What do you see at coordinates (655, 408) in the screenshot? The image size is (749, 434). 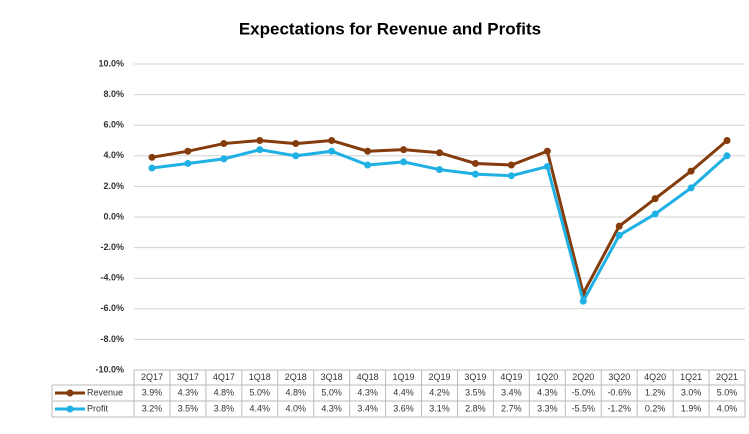 I see `table-value: 0.2%` at bounding box center [655, 408].